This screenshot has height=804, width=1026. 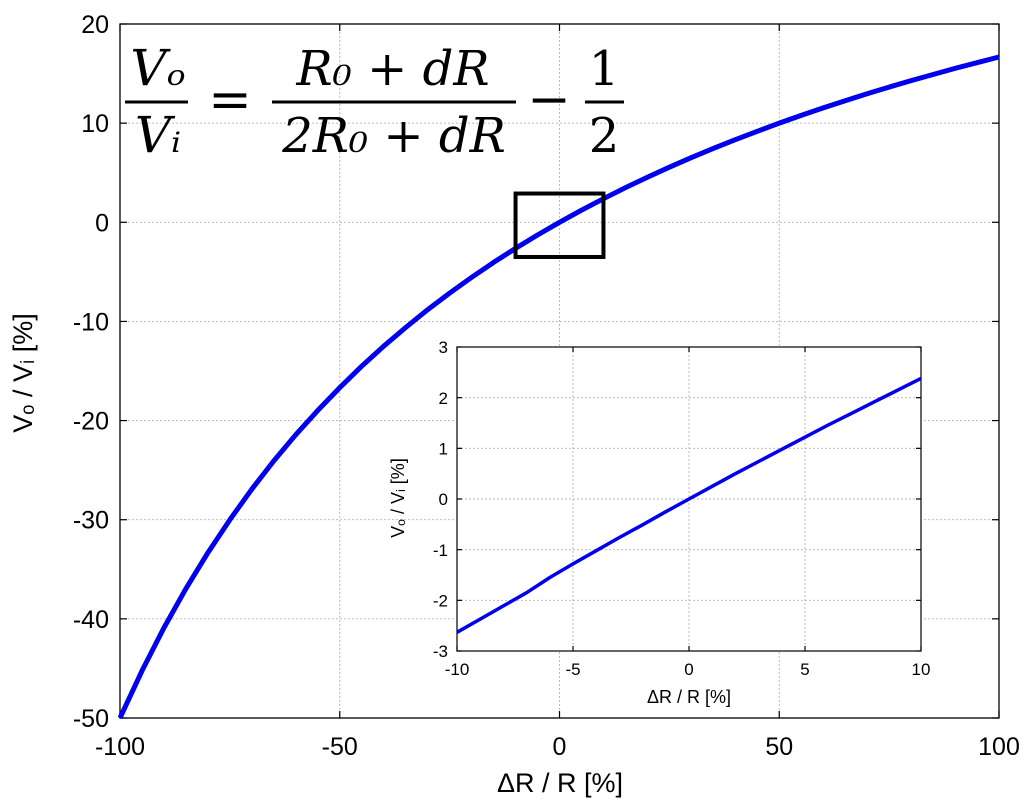 What do you see at coordinates (393, 69) in the screenshot?
I see `eq-rhs-numerator: R₀ + dR` at bounding box center [393, 69].